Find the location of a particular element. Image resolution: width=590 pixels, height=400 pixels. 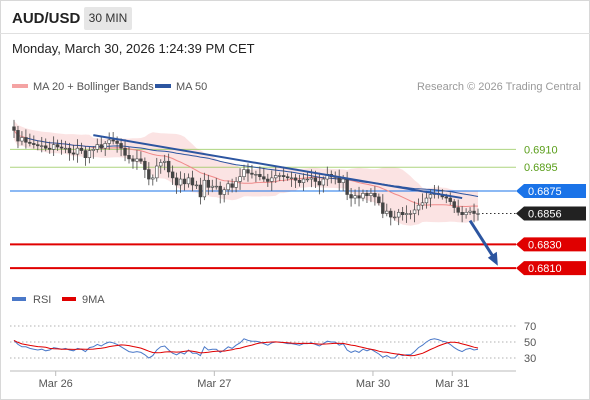

credit-text: Research © 2026 Trading Central is located at coordinates (499, 87).